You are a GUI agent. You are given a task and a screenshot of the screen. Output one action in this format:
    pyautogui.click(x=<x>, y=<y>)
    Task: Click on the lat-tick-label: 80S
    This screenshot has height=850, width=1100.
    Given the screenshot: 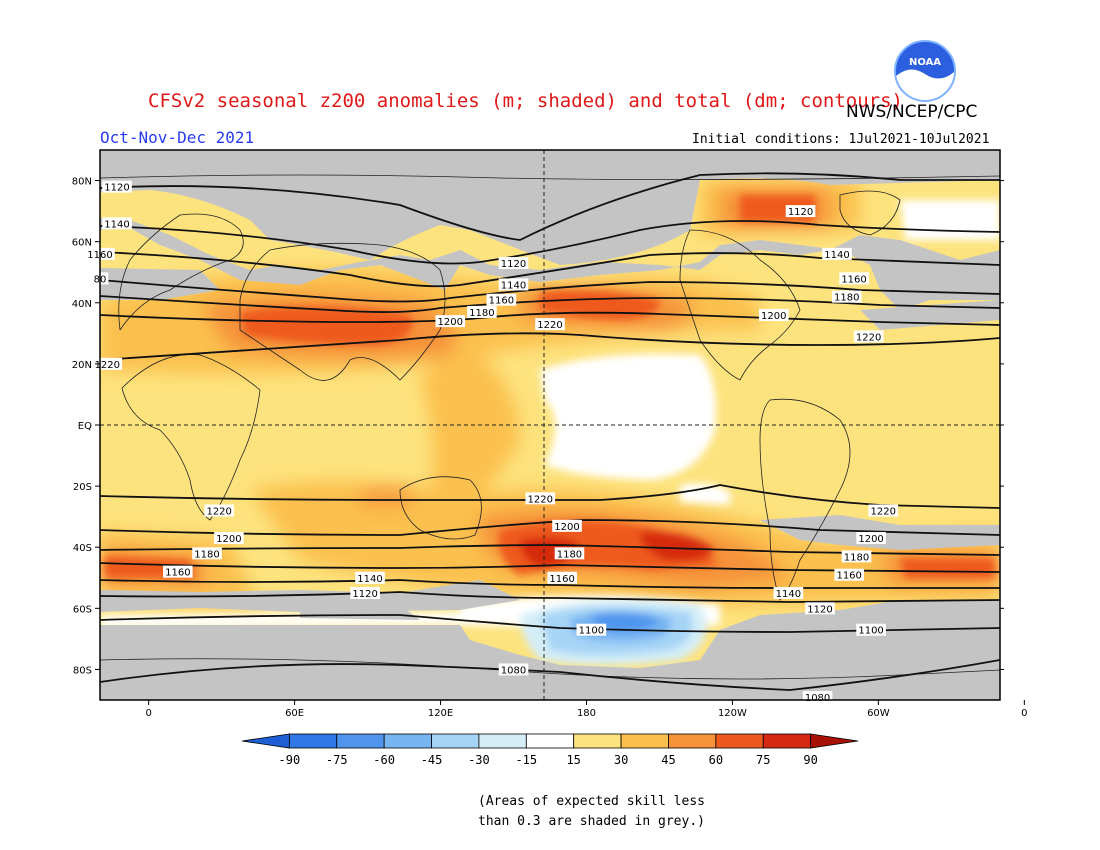 What is the action you would take?
    pyautogui.click(x=82, y=670)
    